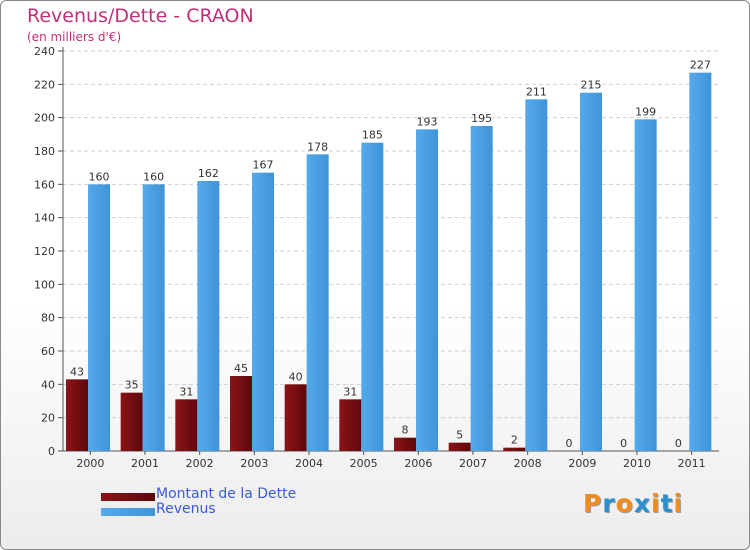 The image size is (750, 550). Describe the element at coordinates (459, 435) in the screenshot. I see `data-label-dette: 5` at that location.